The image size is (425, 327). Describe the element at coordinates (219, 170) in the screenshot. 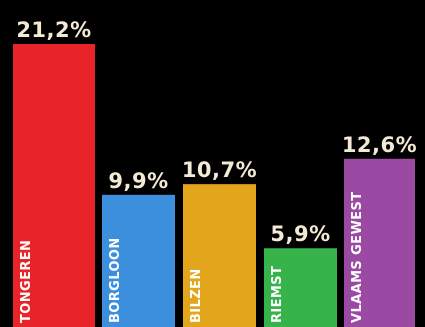

I see `value-label-bilzen: 10,7%` at that location.